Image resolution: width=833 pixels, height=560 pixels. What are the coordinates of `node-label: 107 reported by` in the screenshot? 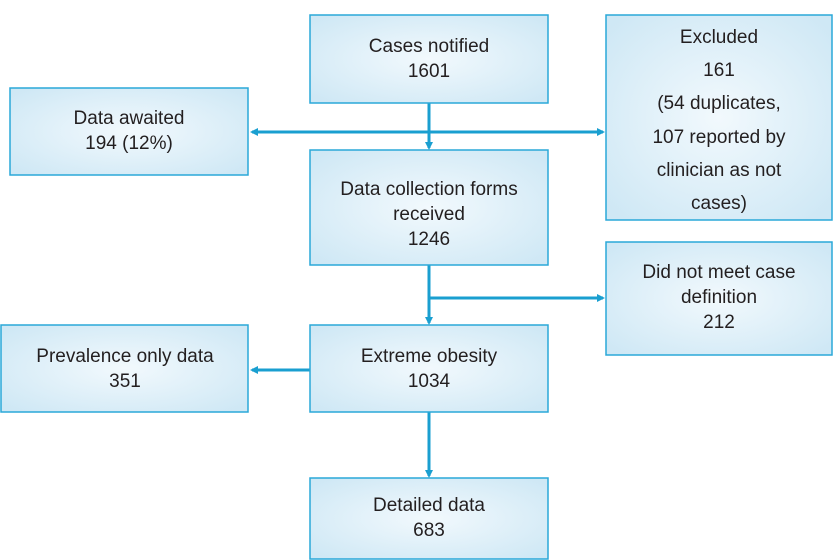 It's located at (719, 137).